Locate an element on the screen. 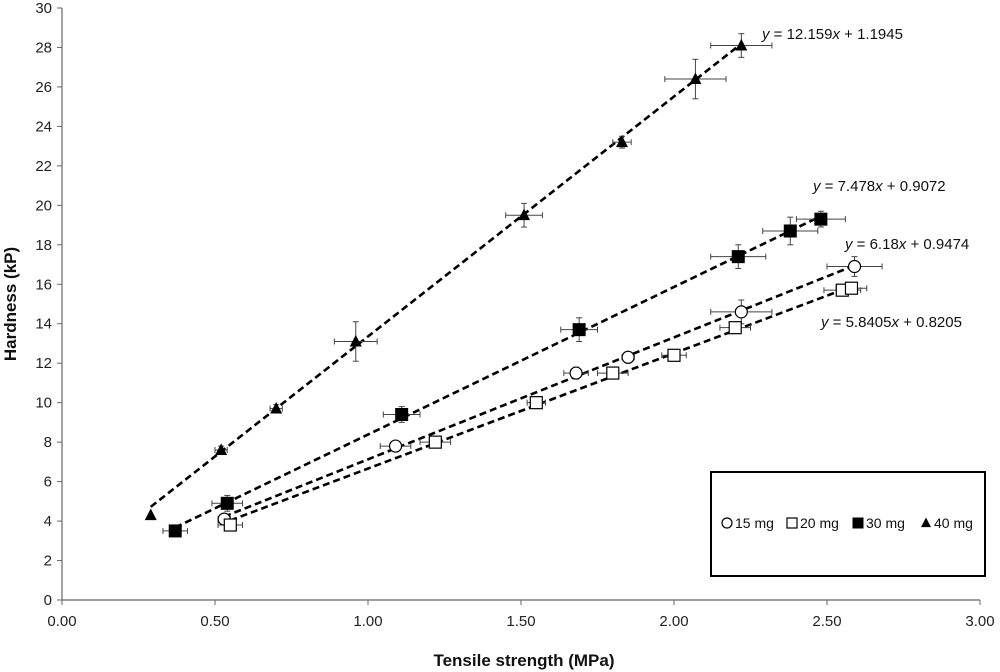  y-tick-label: 22 is located at coordinates (43, 166).